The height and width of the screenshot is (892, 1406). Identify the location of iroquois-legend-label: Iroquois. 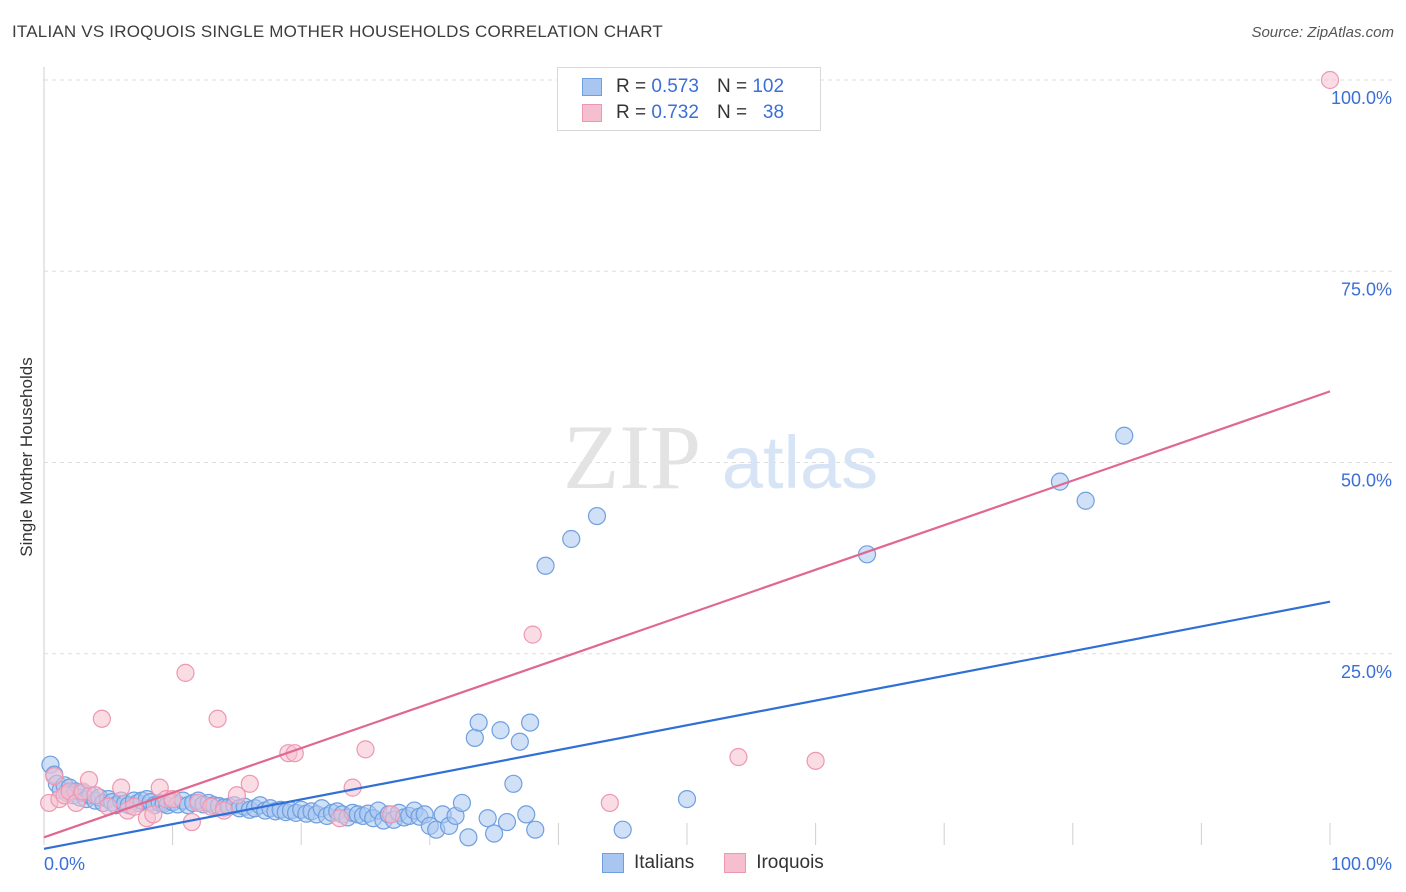
(790, 862).